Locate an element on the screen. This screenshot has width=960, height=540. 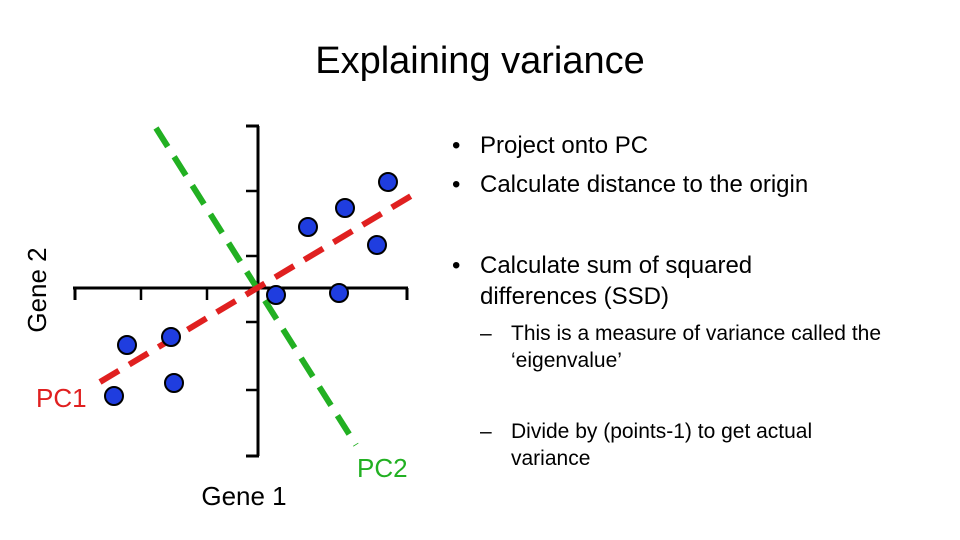
bullet-distance: • Calculate distance to the origin is located at coordinates (629, 184).